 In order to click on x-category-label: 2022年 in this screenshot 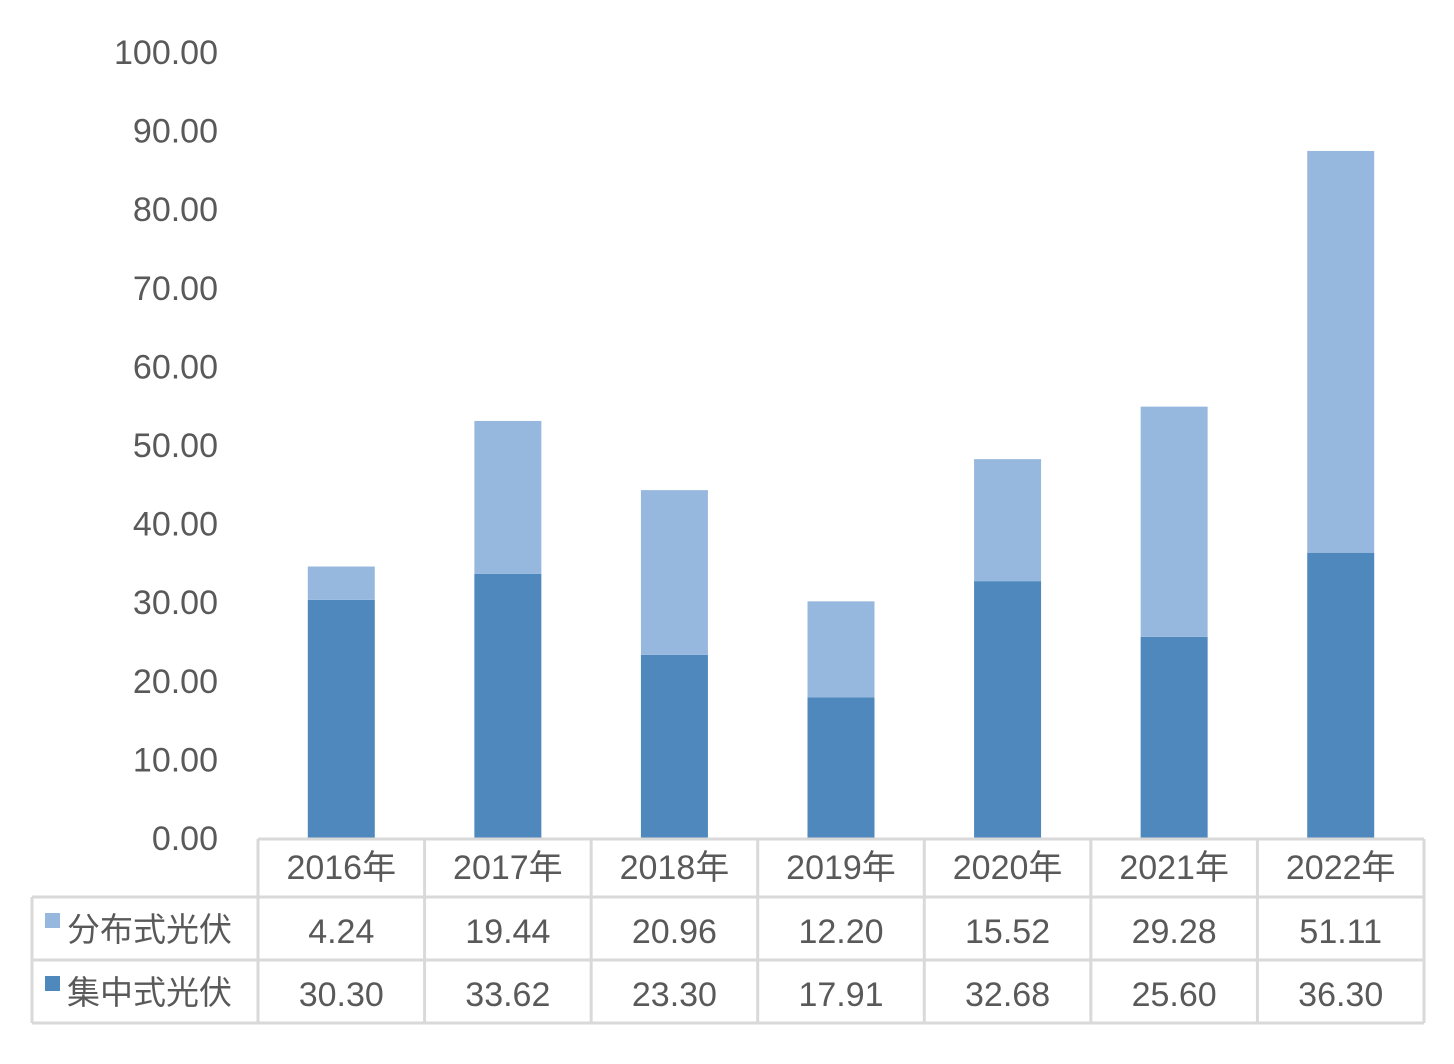, I will do `click(1341, 868)`.